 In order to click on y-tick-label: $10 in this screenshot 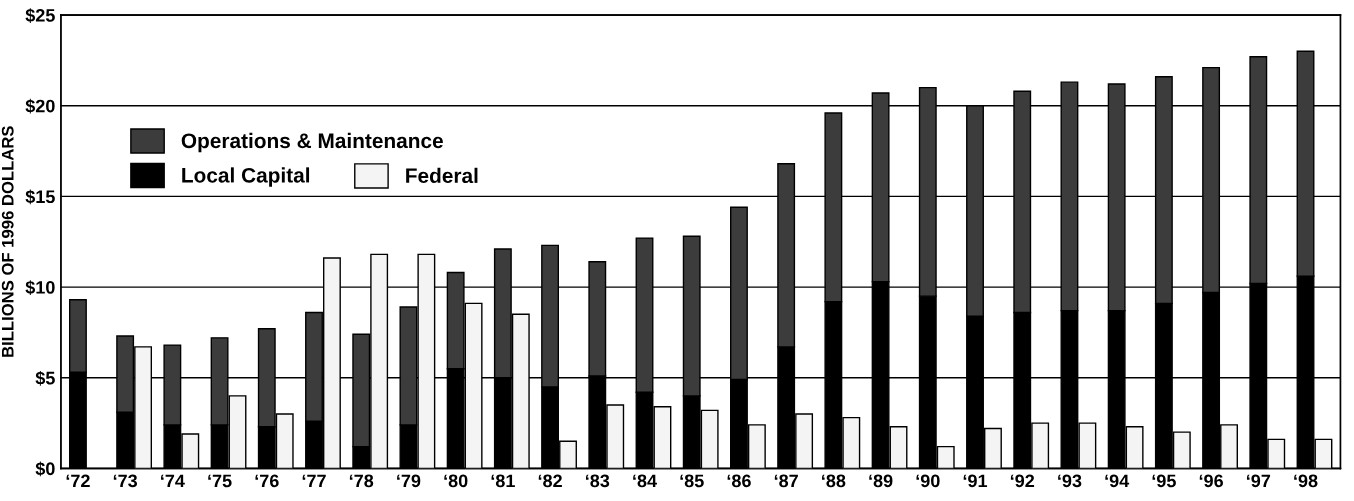, I will do `click(40, 287)`.